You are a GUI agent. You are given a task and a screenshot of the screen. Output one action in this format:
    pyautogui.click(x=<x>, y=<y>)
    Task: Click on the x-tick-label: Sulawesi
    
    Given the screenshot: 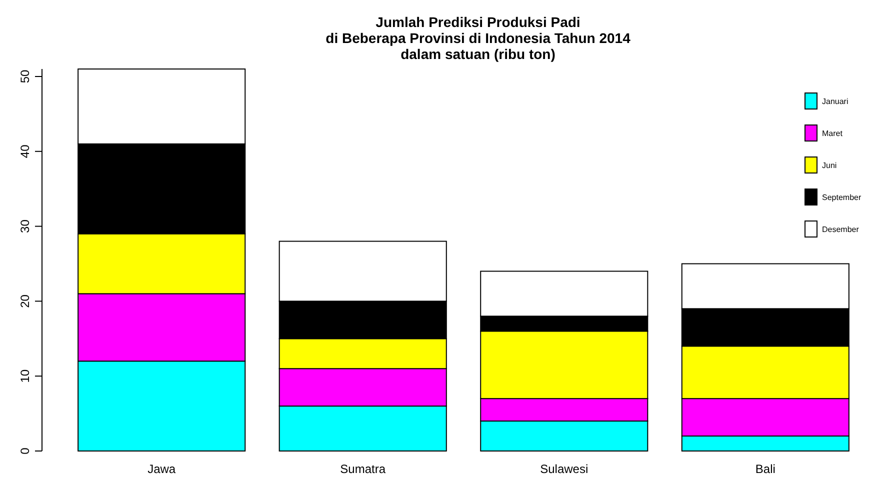 What is the action you would take?
    pyautogui.click(x=564, y=469)
    